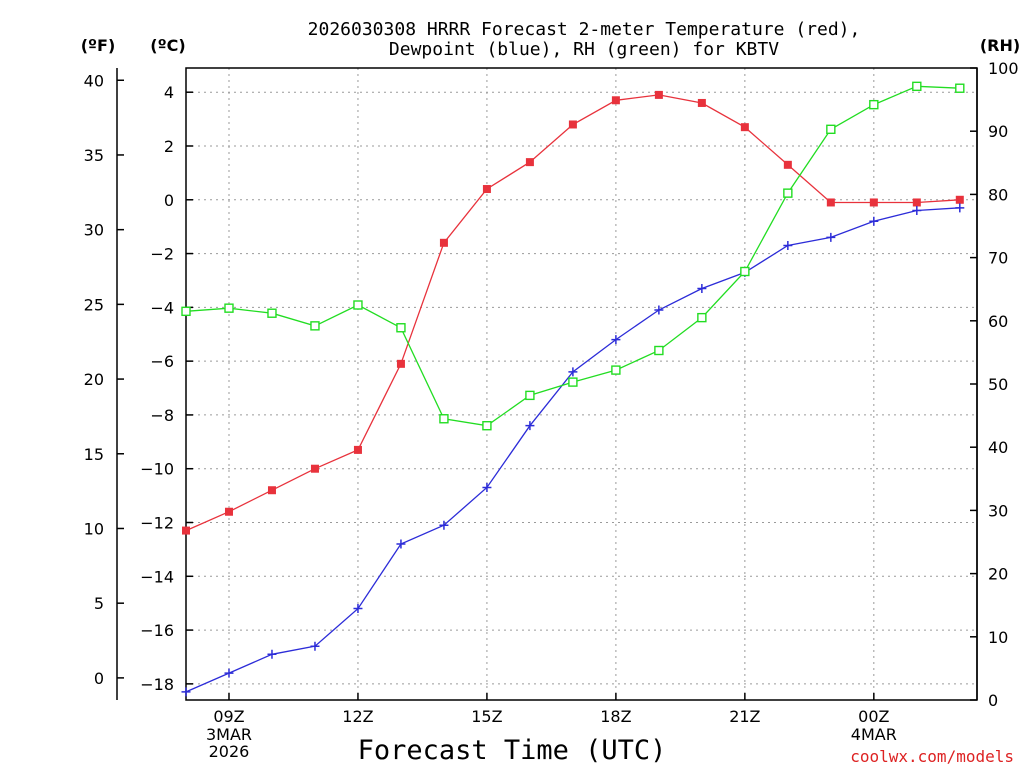 The image size is (1024, 768). I want to click on celsius-unit-label: (ºC), so click(167, 45).